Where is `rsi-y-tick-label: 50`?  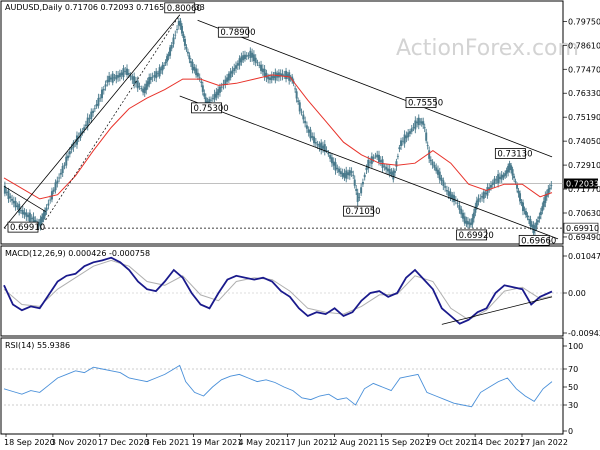 rsi-y-tick-label: 50 is located at coordinates (573, 387).